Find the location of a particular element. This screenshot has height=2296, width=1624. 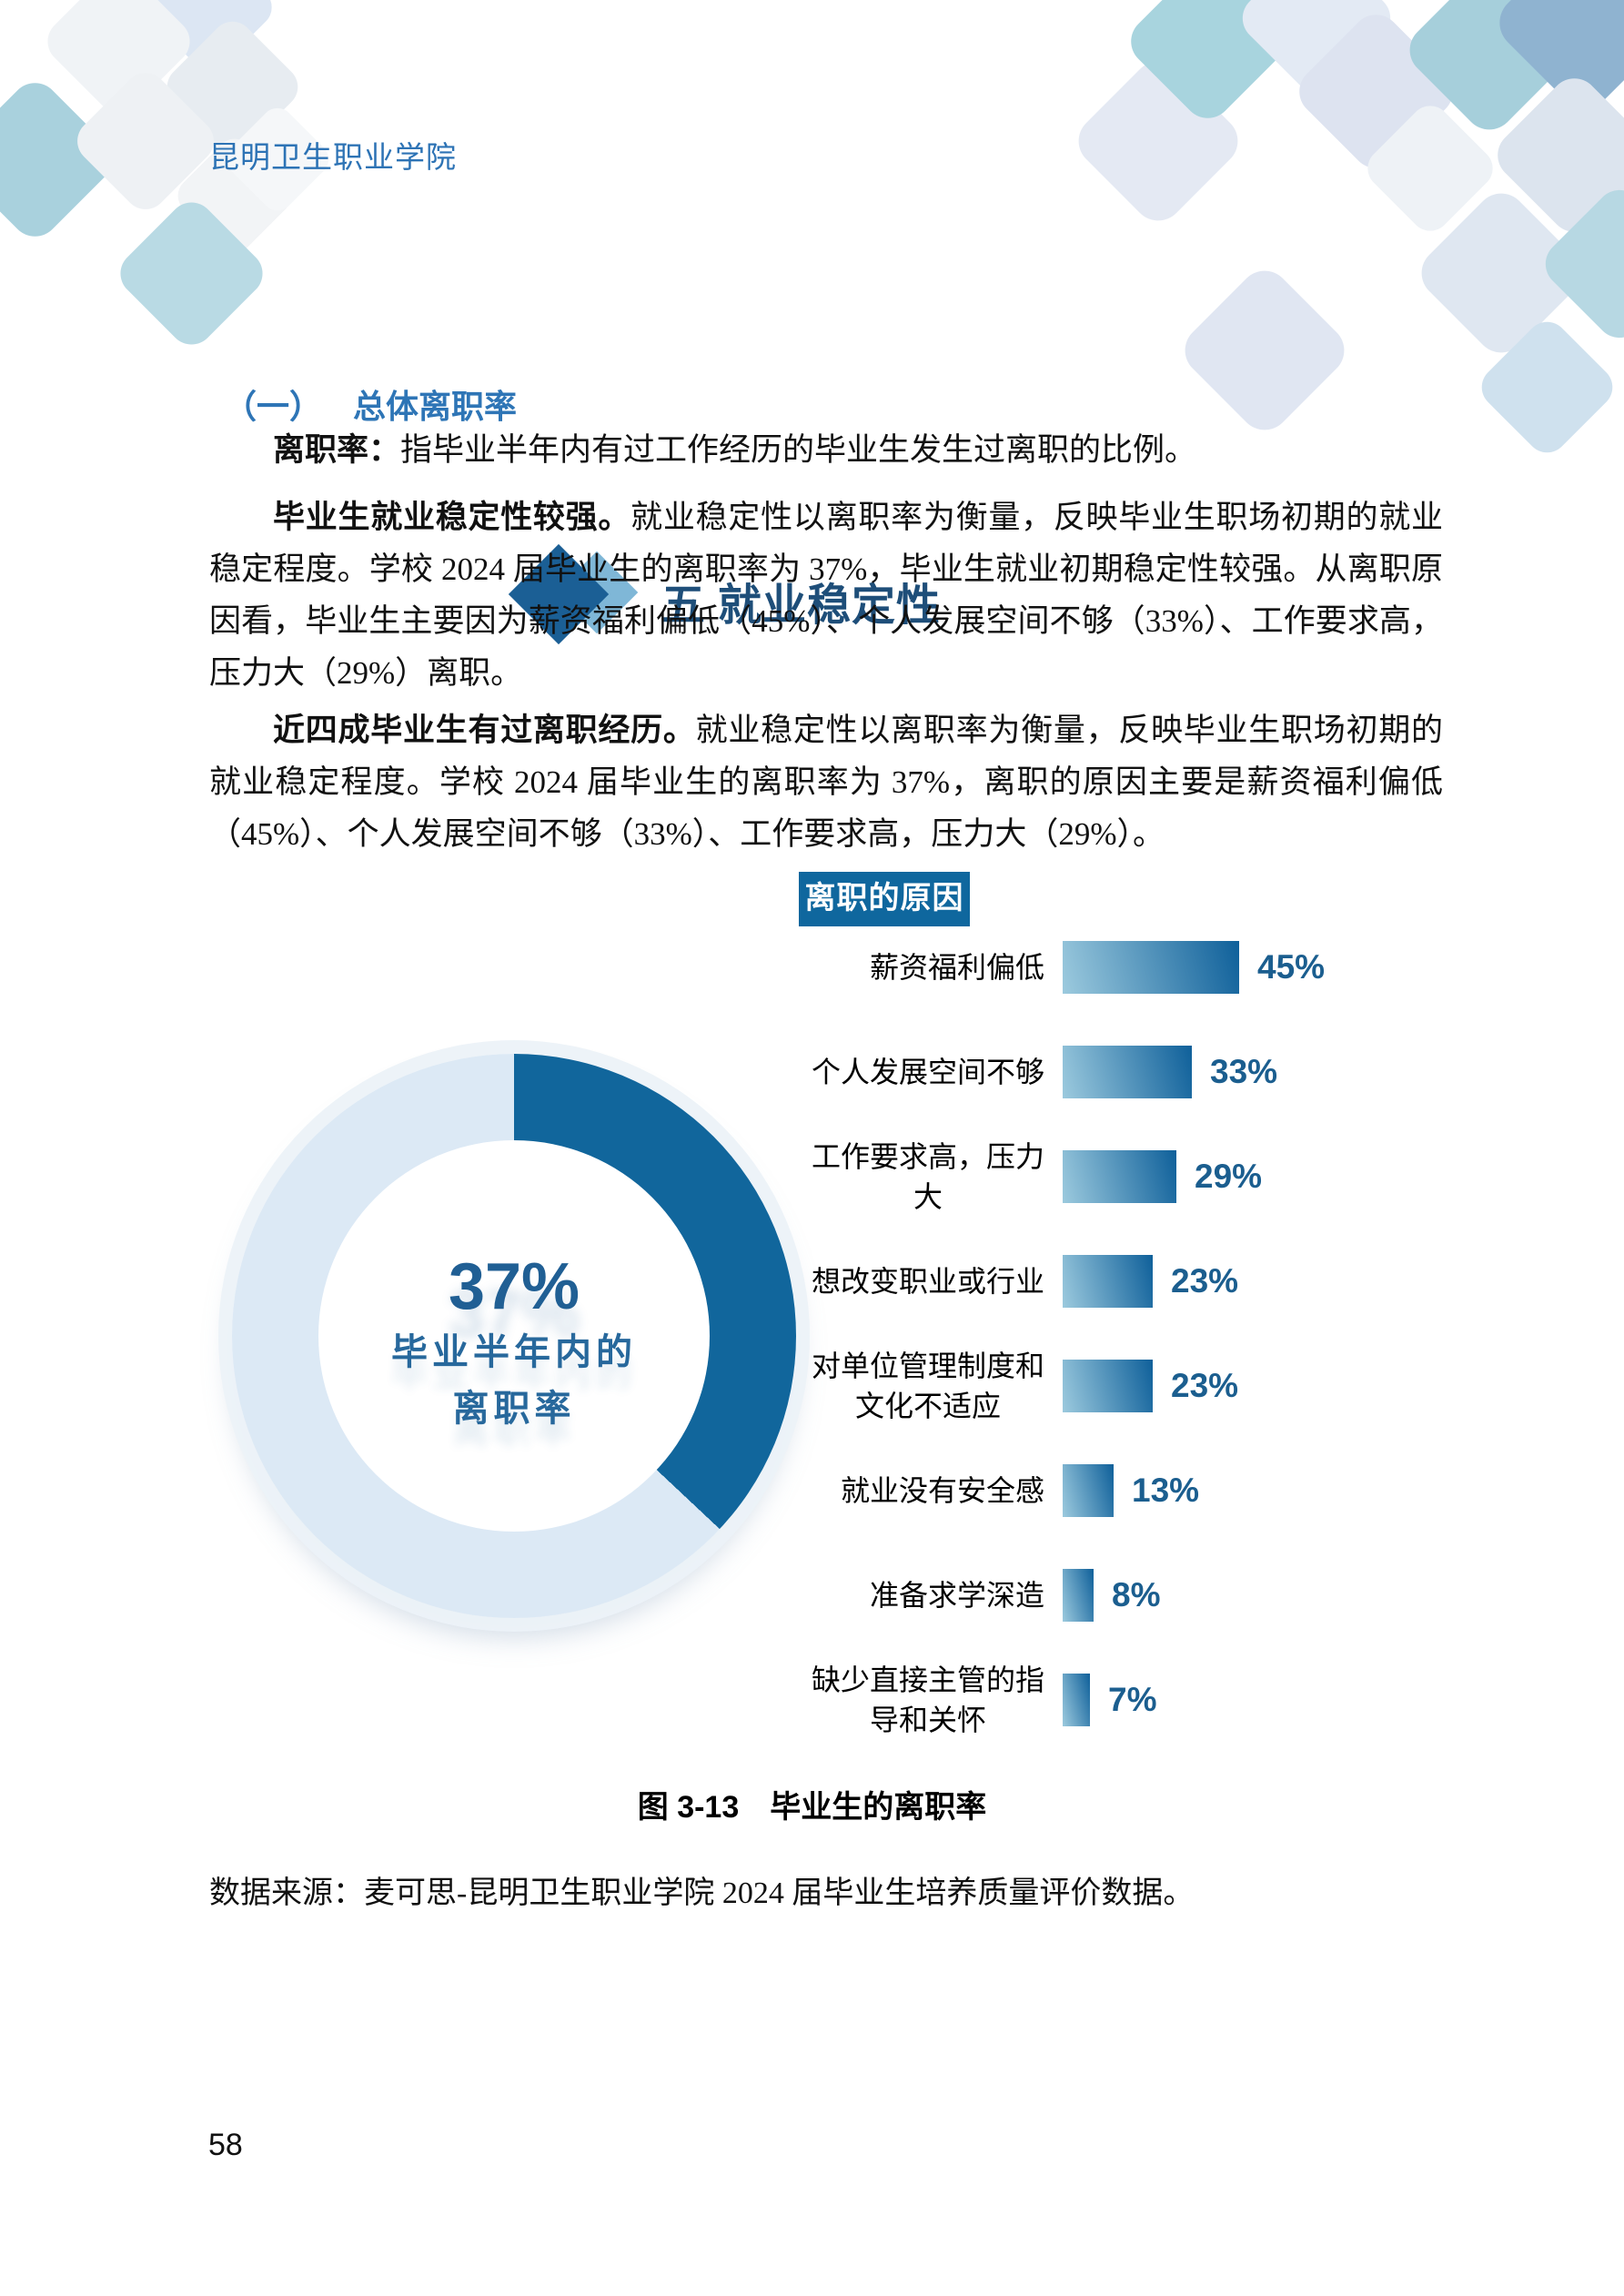

chart-title-box: 离职的原因 is located at coordinates (884, 899).